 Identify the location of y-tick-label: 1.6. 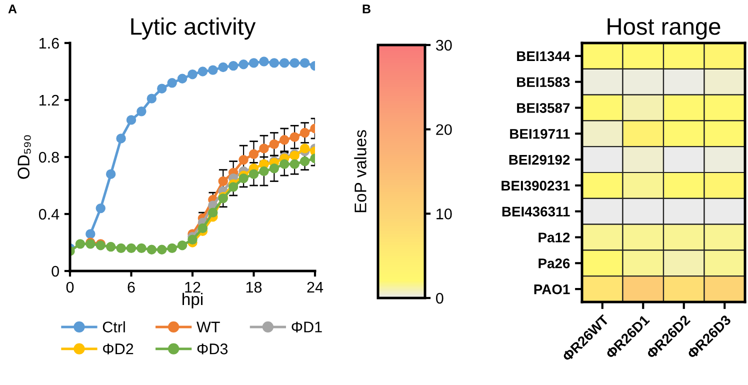
(49, 43).